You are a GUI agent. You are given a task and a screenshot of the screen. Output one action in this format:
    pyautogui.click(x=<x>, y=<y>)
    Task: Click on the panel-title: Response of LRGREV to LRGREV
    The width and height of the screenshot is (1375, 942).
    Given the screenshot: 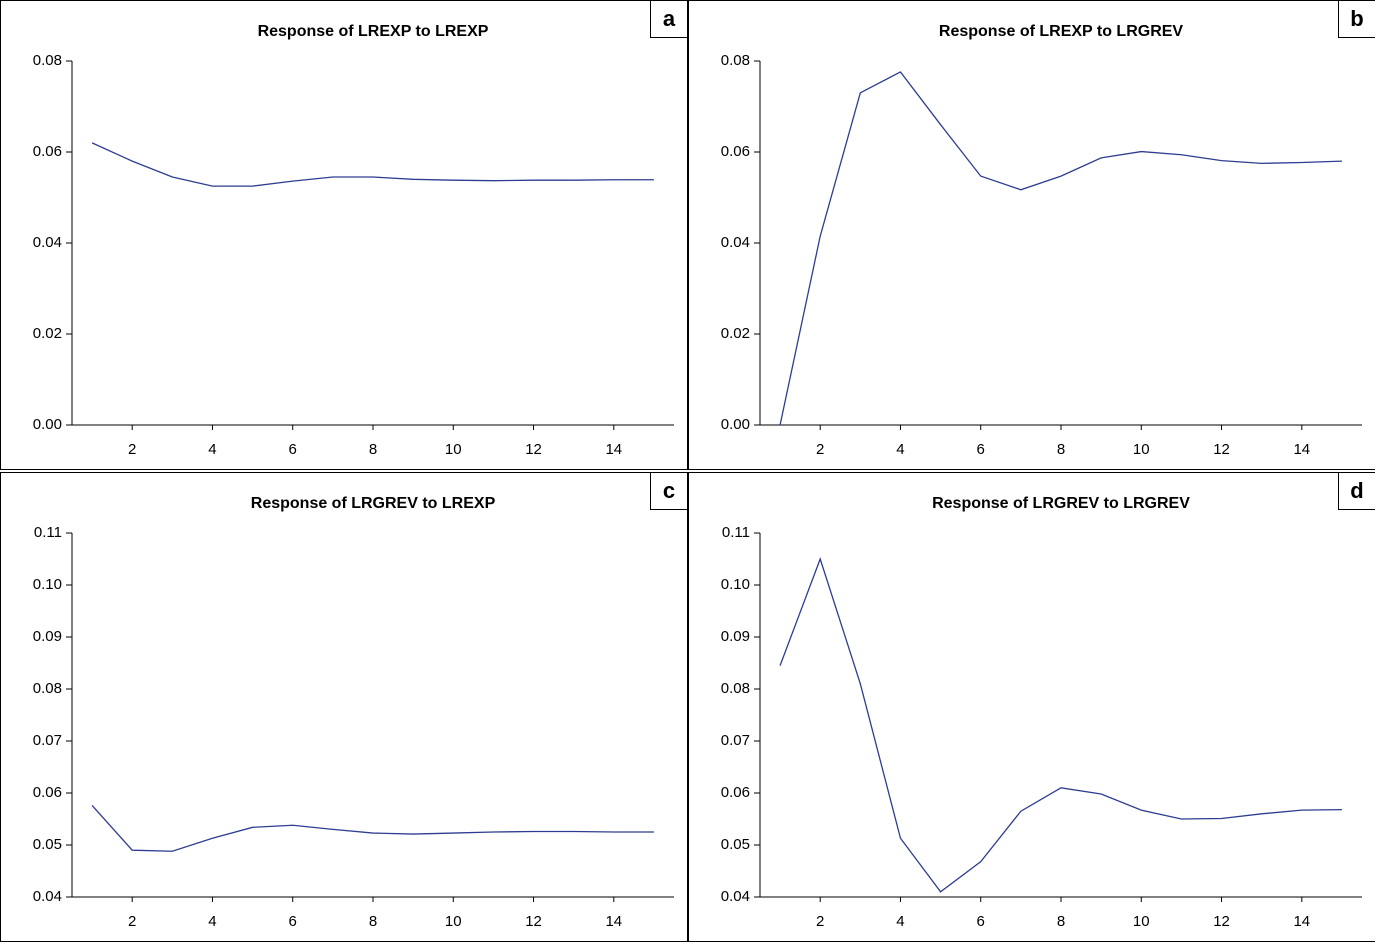 What is the action you would take?
    pyautogui.click(x=1061, y=503)
    